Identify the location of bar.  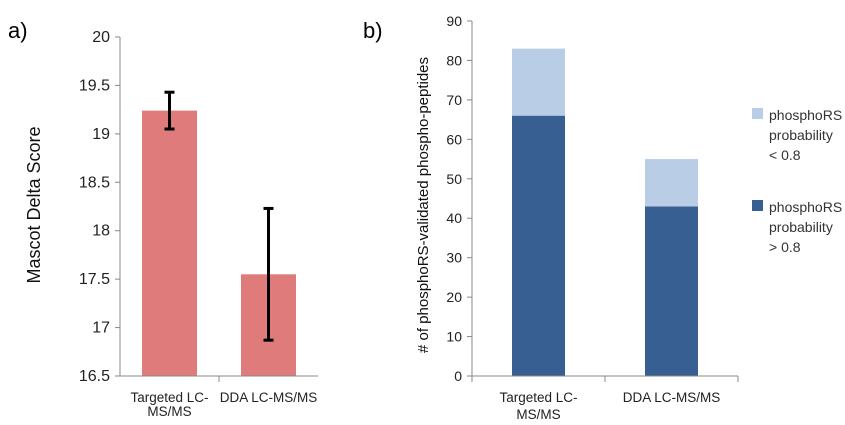
(169, 243).